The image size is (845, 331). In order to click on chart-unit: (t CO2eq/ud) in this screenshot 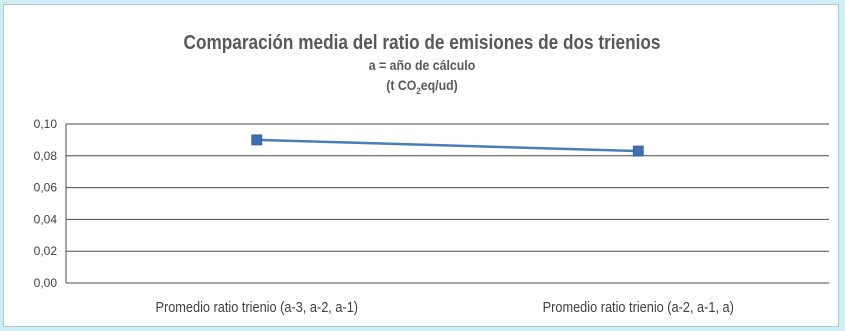, I will do `click(422, 88)`.